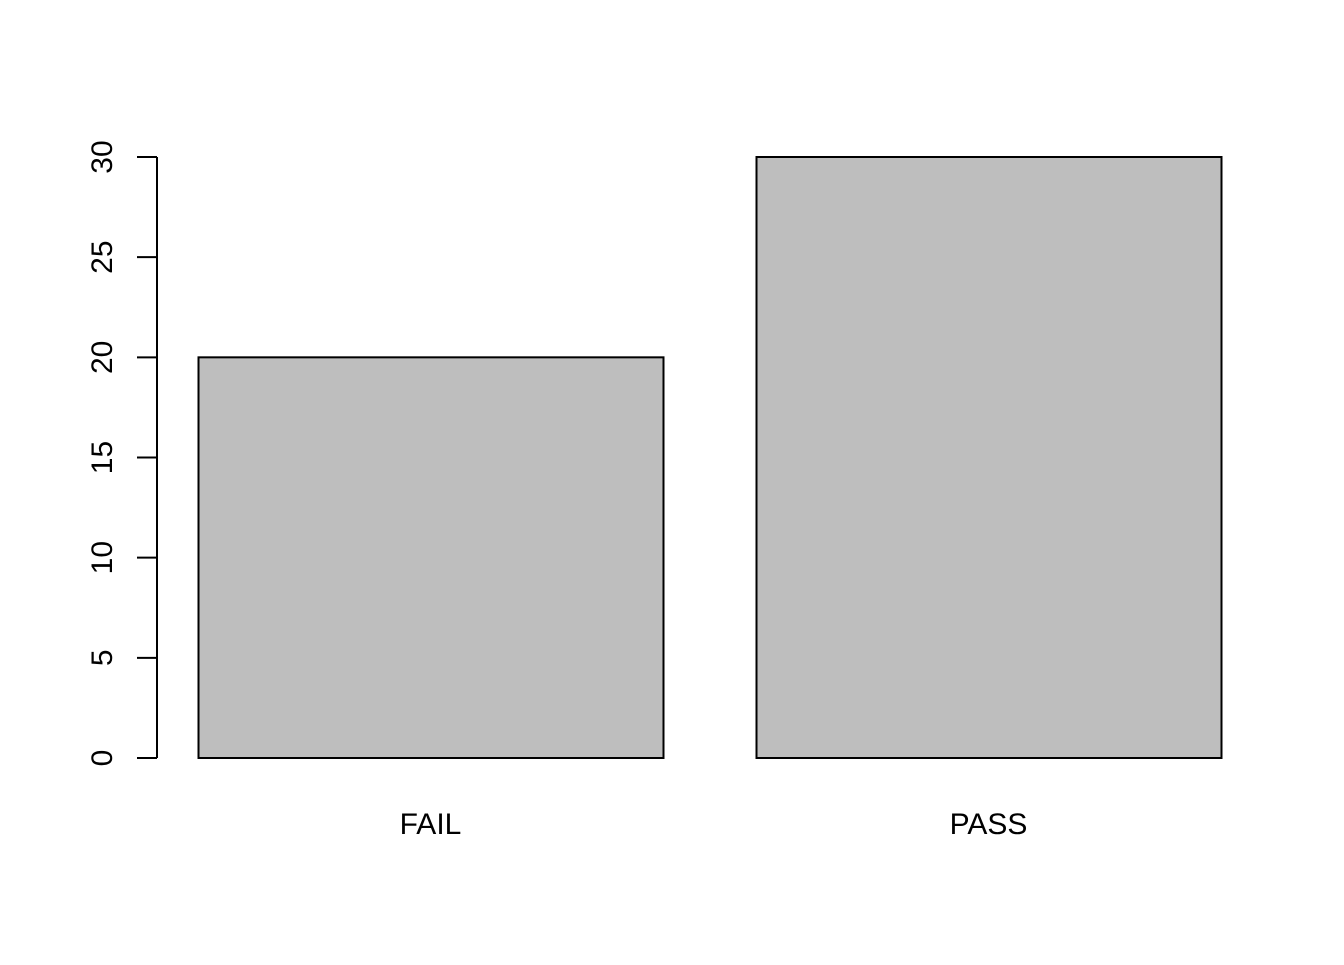 The width and height of the screenshot is (1344, 965). Describe the element at coordinates (431, 557) in the screenshot. I see `bar-fail` at that location.